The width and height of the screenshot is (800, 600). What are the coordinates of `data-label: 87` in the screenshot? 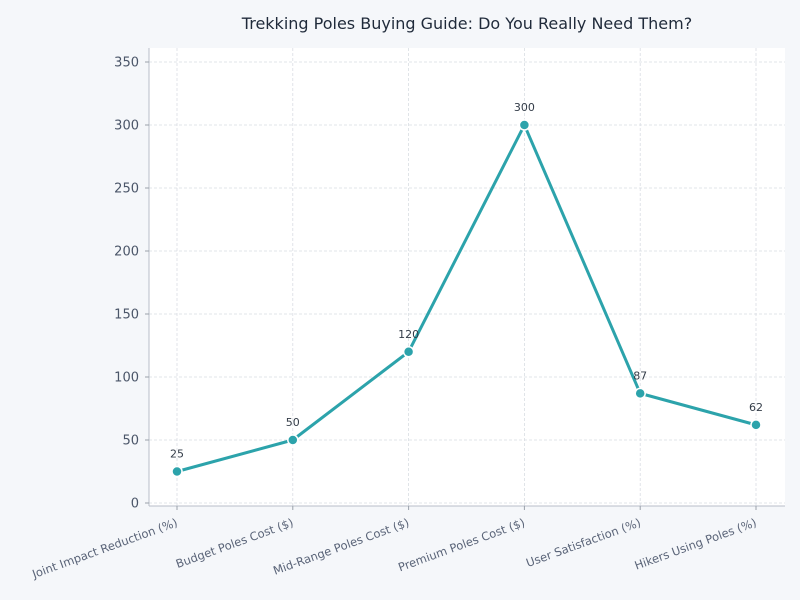 It's located at (640, 375).